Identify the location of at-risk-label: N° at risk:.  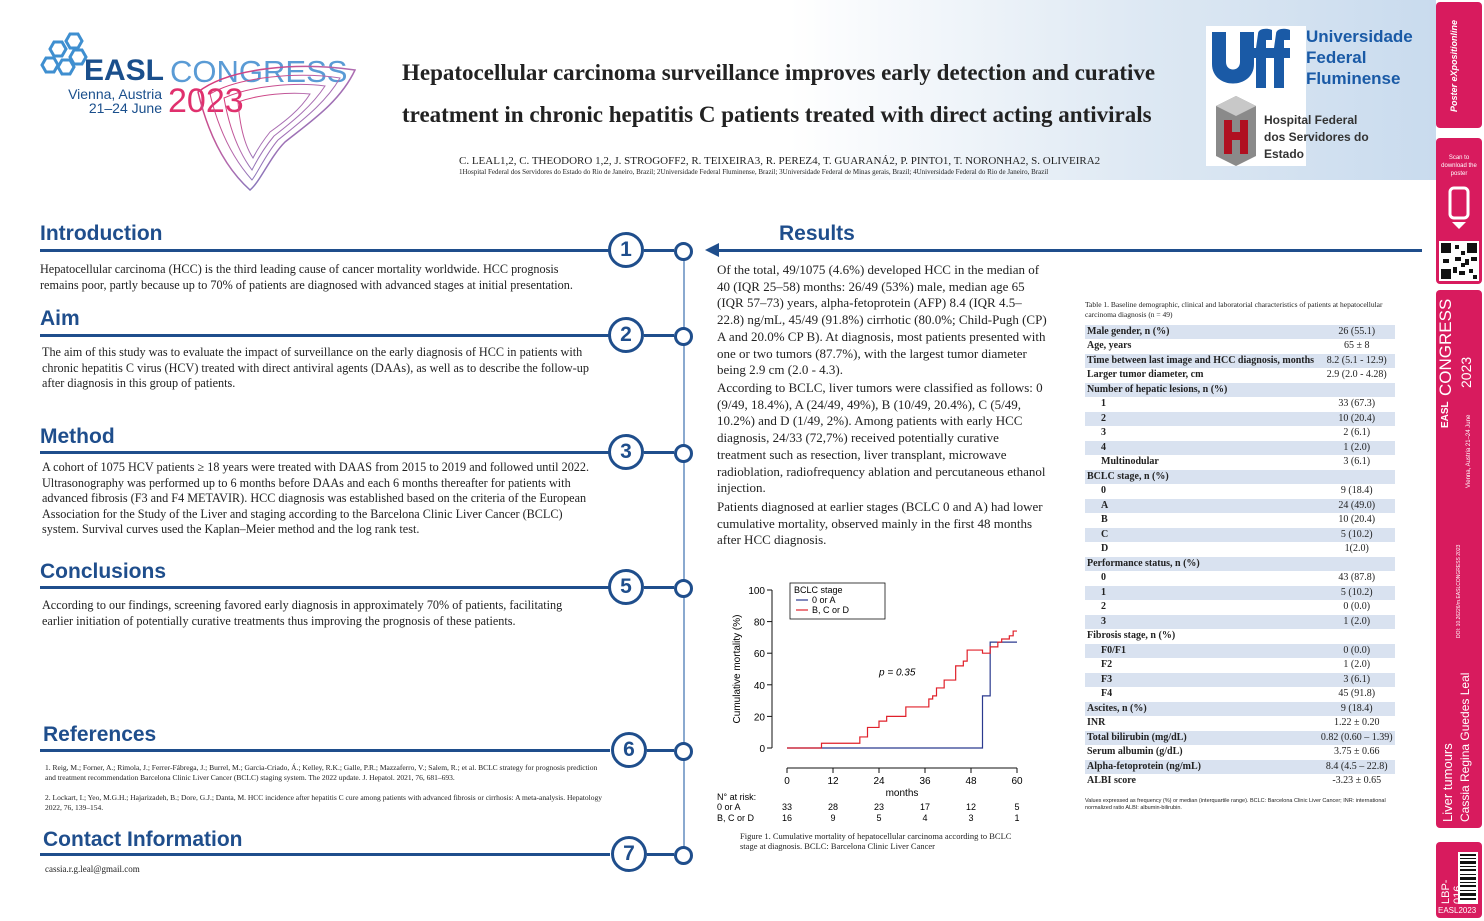
(736, 797).